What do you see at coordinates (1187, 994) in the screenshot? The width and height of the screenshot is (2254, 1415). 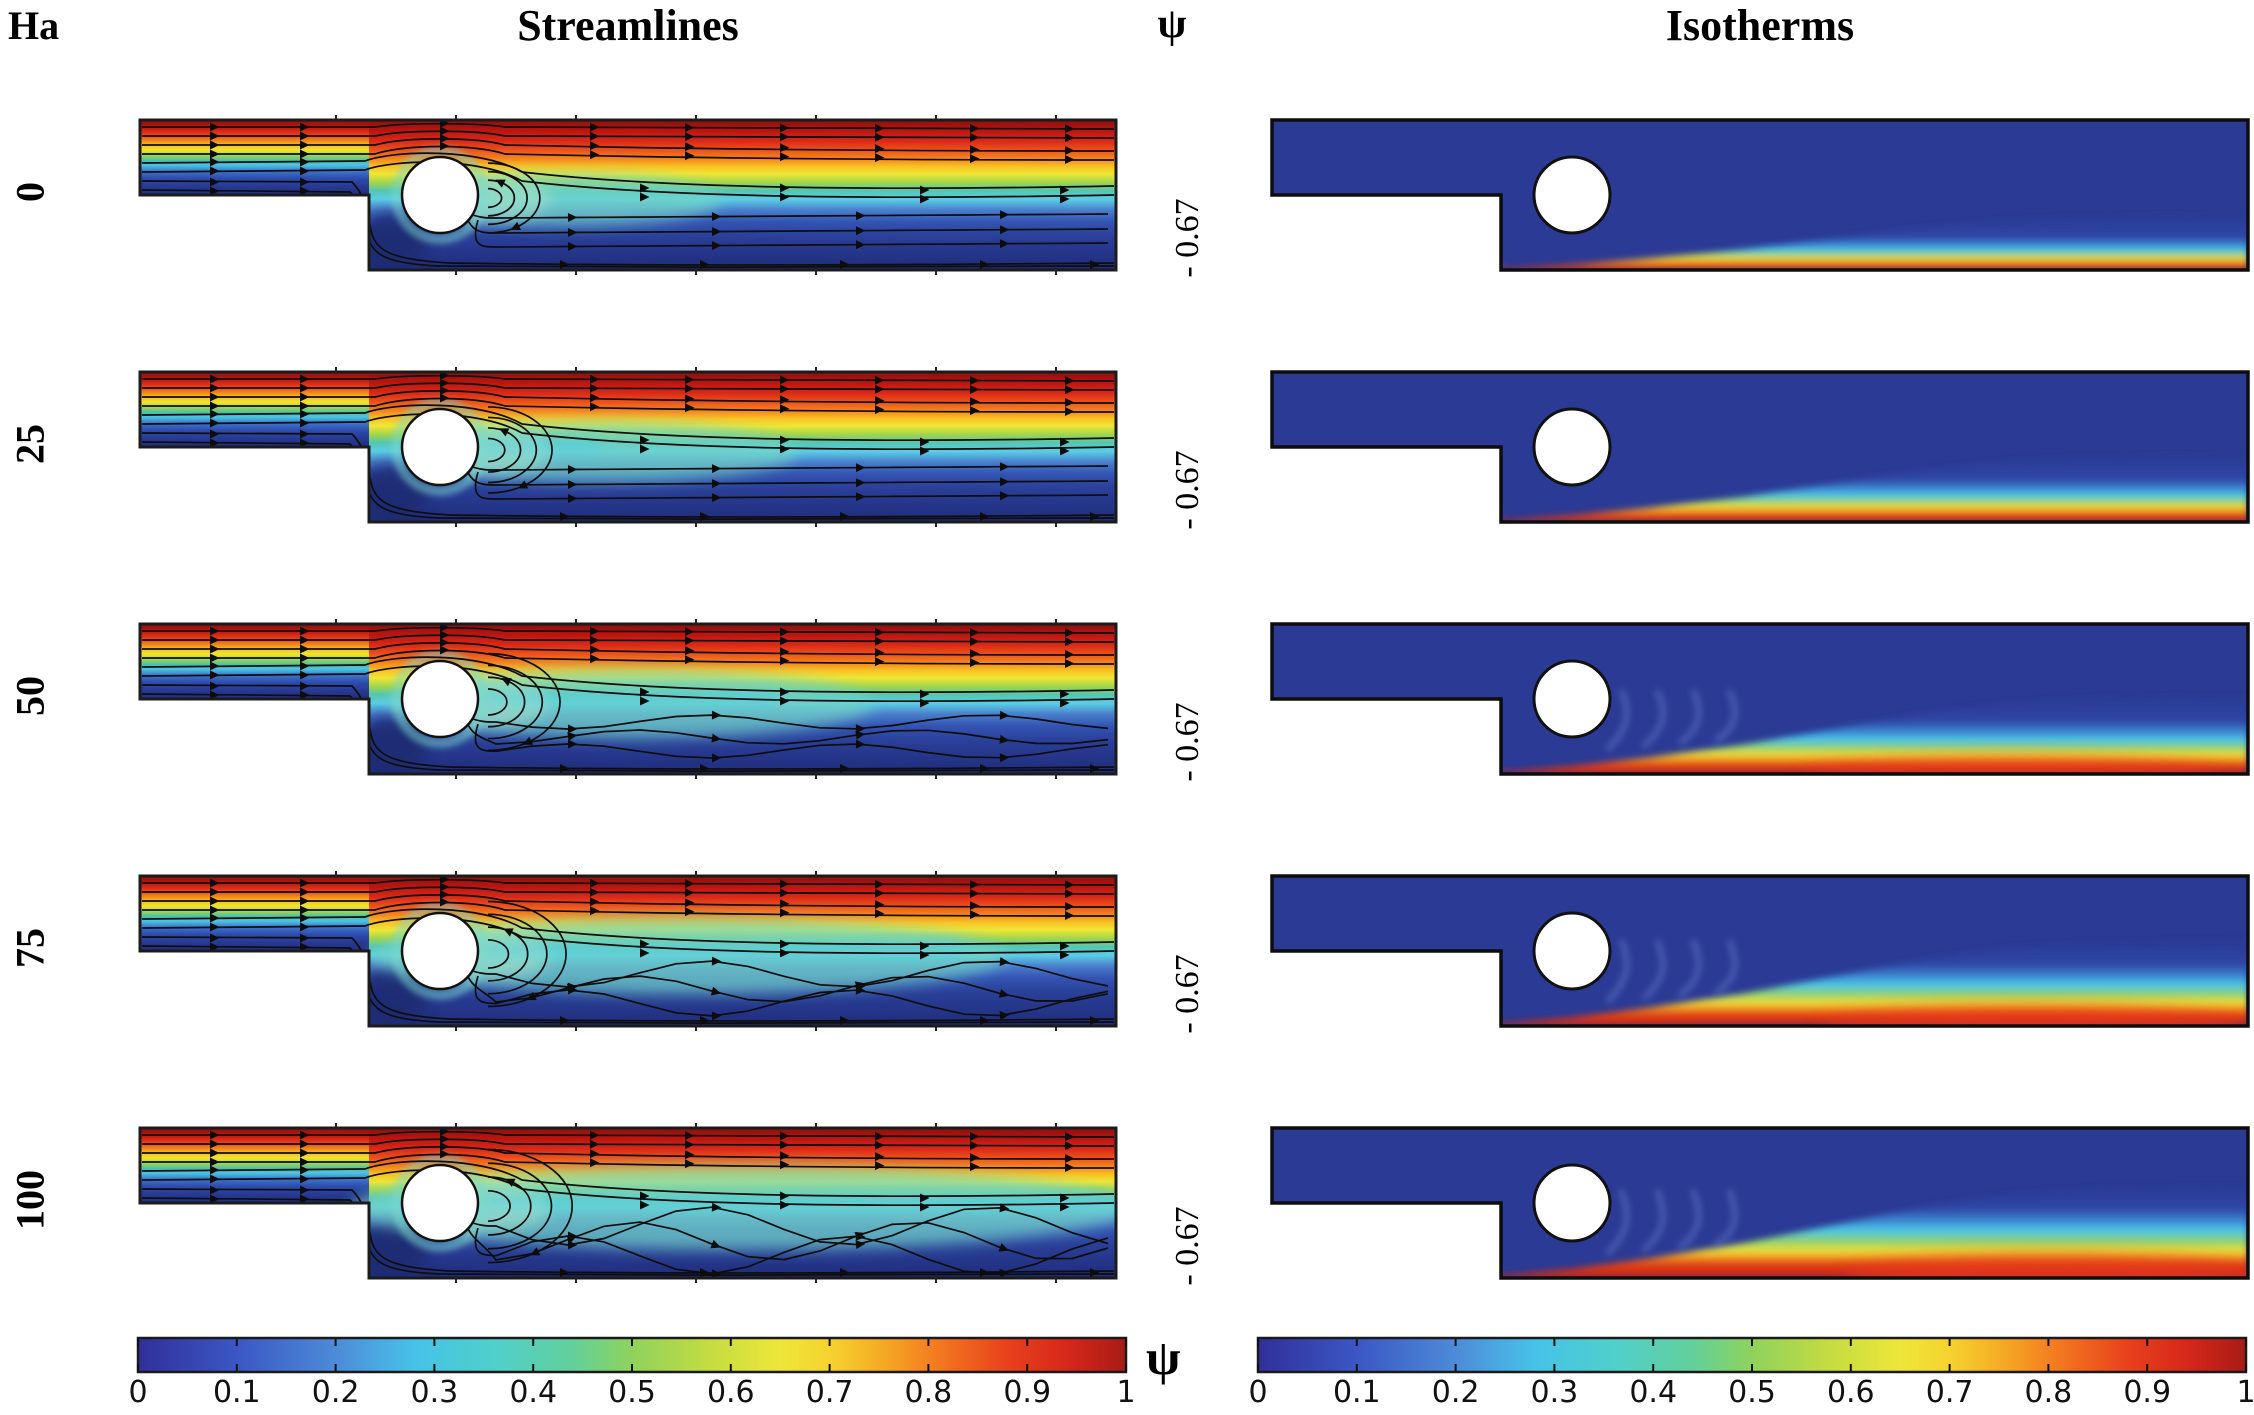 I see `psi-min-label-row-3: - 0.67` at bounding box center [1187, 994].